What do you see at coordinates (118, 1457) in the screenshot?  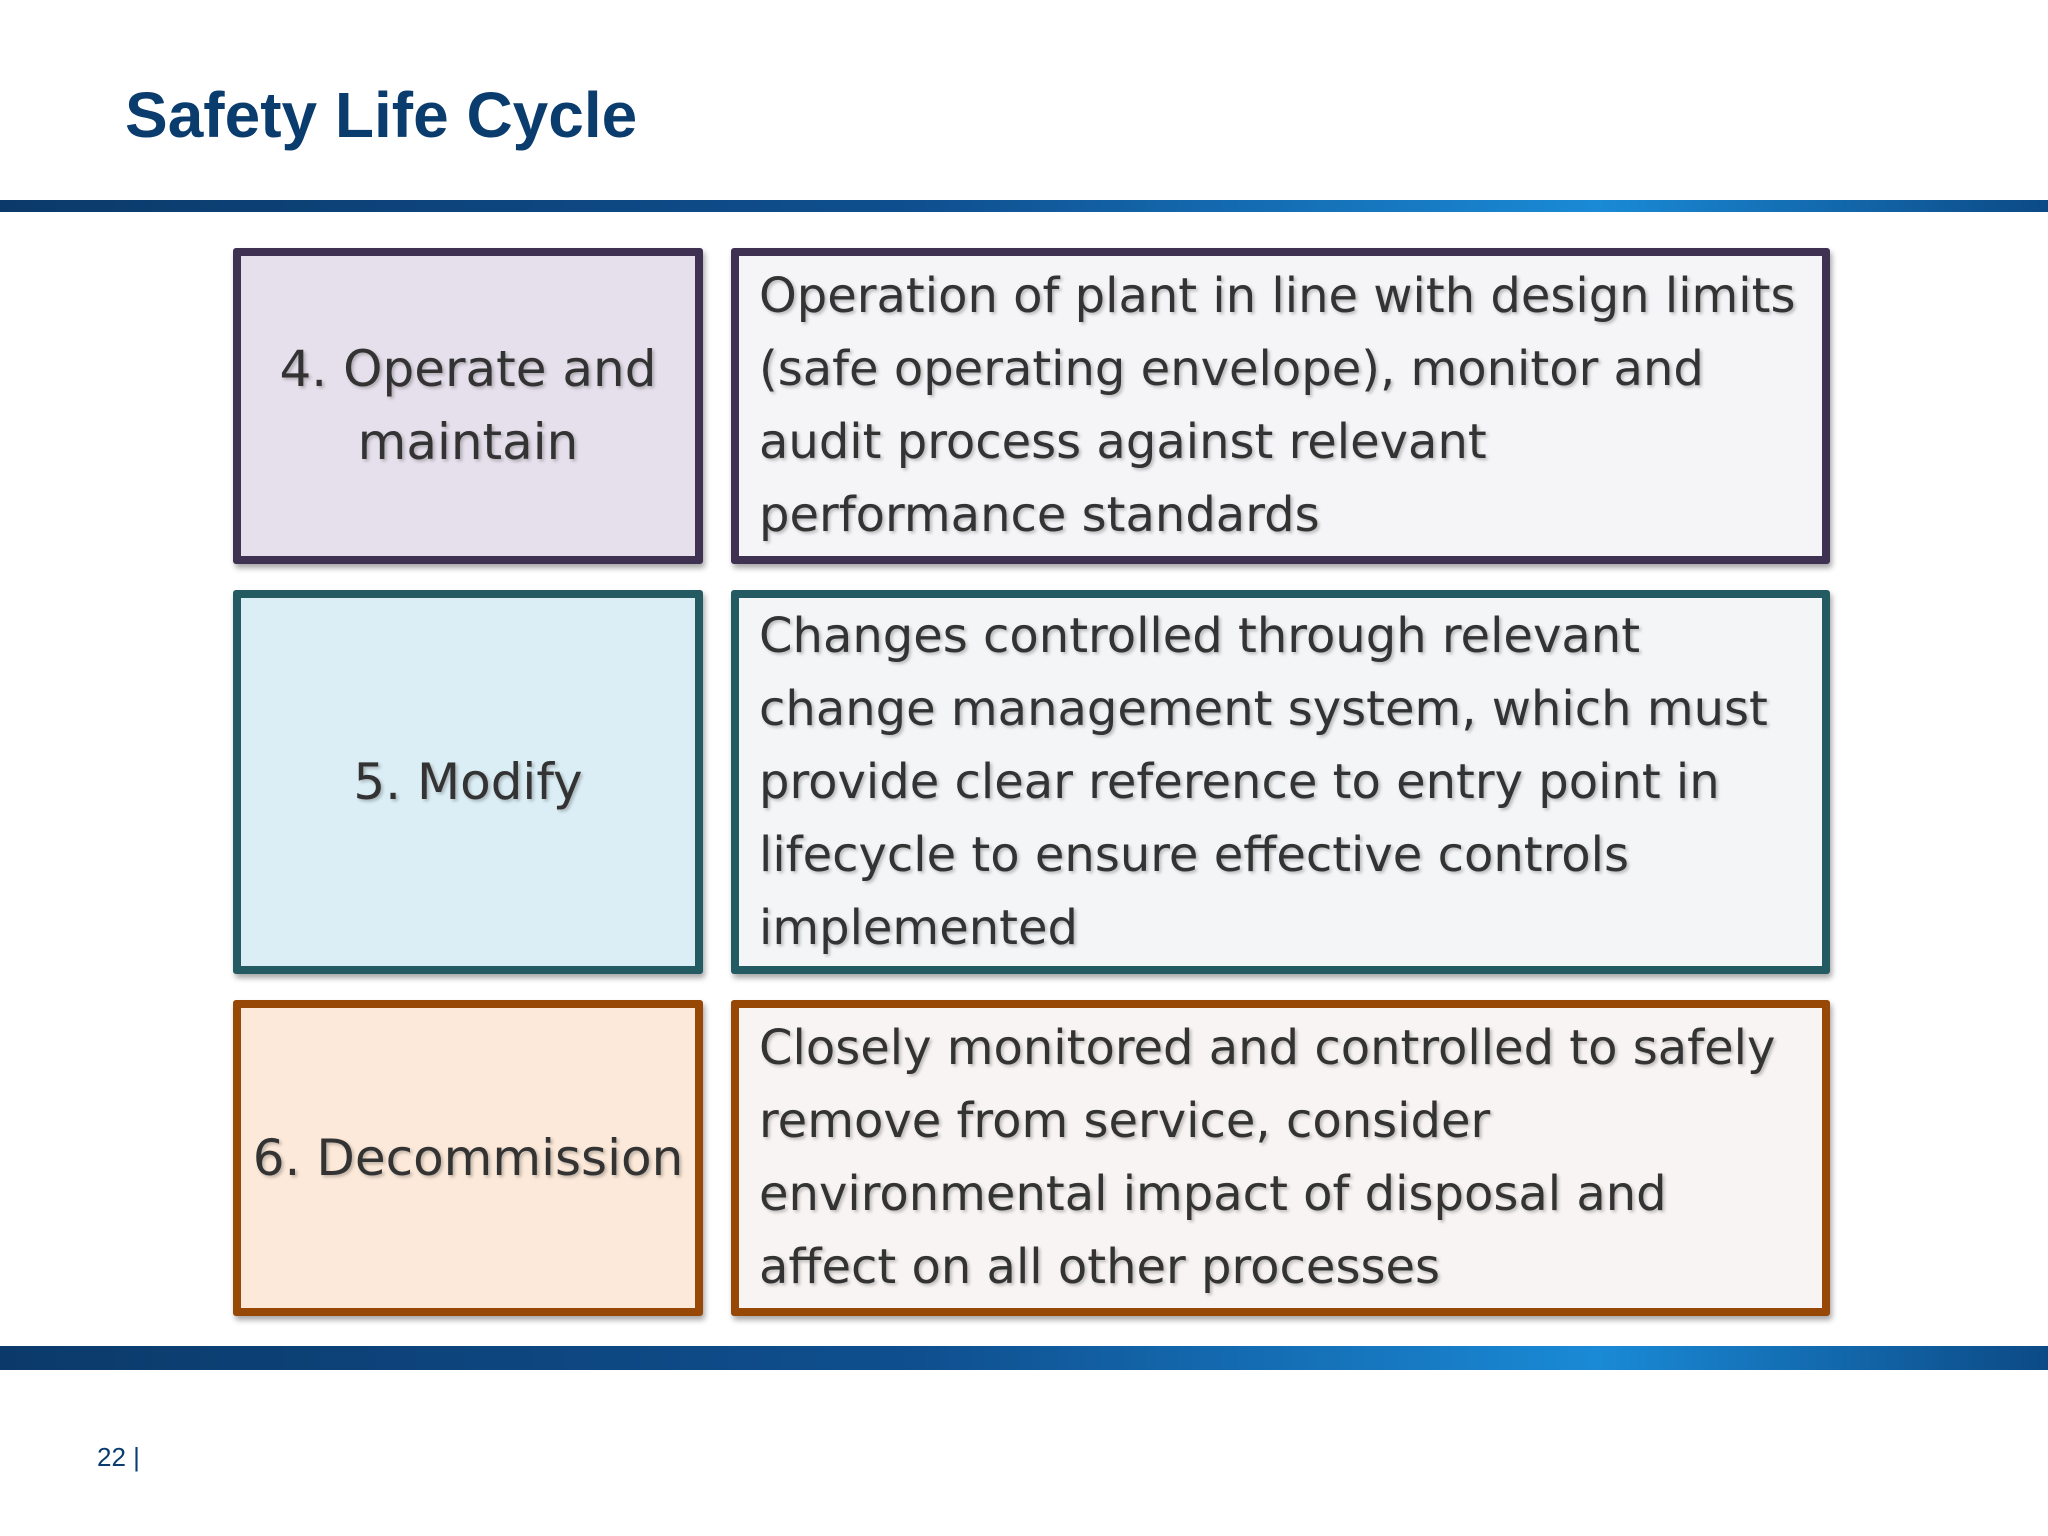 I see `page-number: 22 |` at bounding box center [118, 1457].